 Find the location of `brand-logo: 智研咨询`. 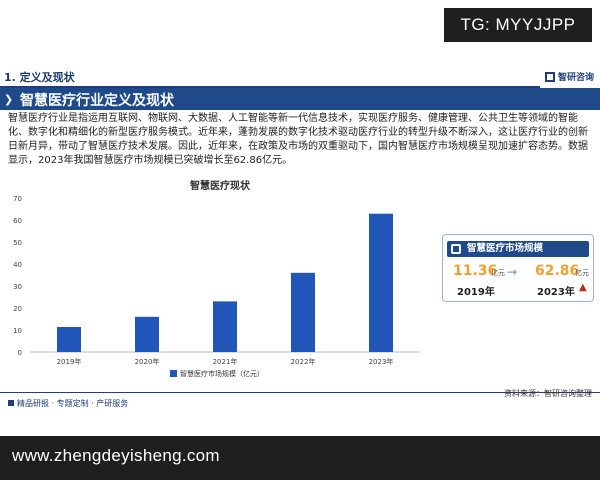

brand-logo: 智研咨询 is located at coordinates (569, 76).